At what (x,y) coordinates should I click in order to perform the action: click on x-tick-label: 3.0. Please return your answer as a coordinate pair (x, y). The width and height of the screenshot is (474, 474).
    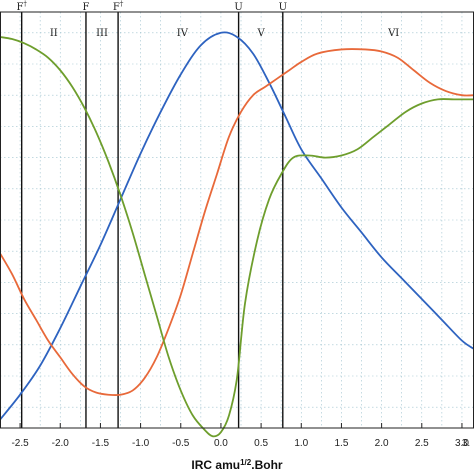
    Looking at the image, I should click on (462, 443).